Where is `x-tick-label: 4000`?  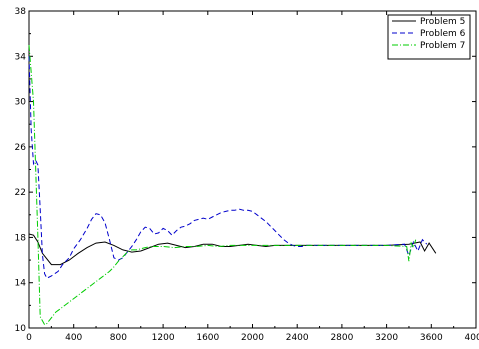
x-tick-label: 4000 is located at coordinates (472, 338).